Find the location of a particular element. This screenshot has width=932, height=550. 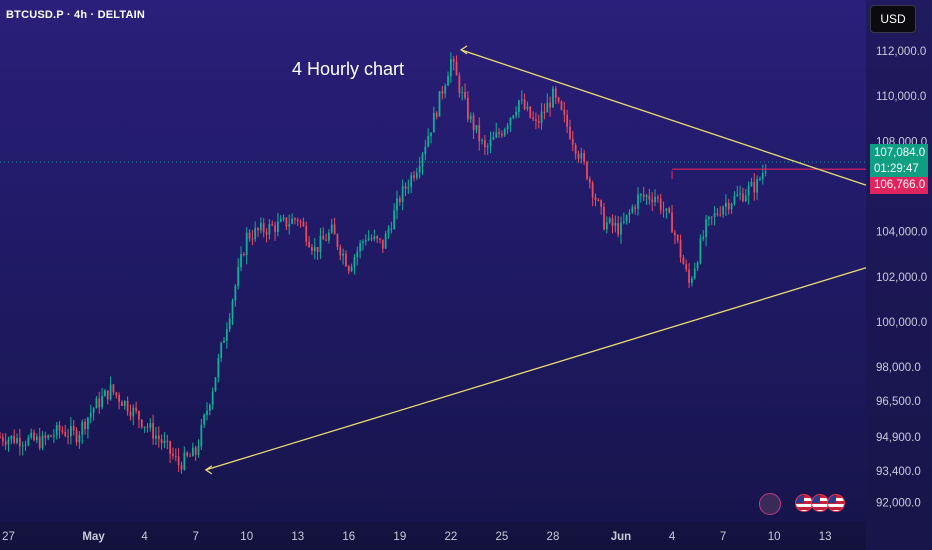

flash-icon is located at coordinates (770, 504).